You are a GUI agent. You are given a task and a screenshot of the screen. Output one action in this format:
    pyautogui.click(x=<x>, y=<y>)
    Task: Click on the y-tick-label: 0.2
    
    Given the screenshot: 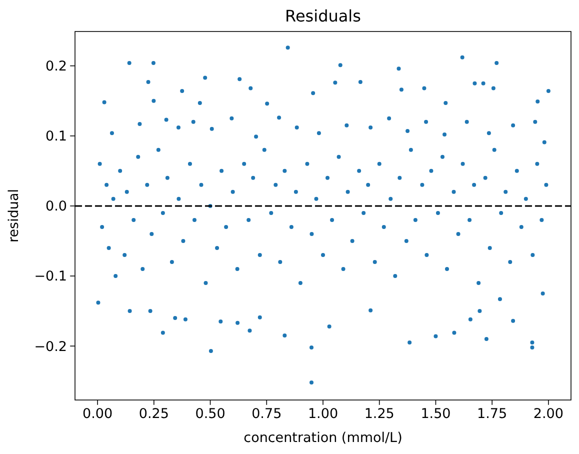 What is the action you would take?
    pyautogui.click(x=56, y=66)
    